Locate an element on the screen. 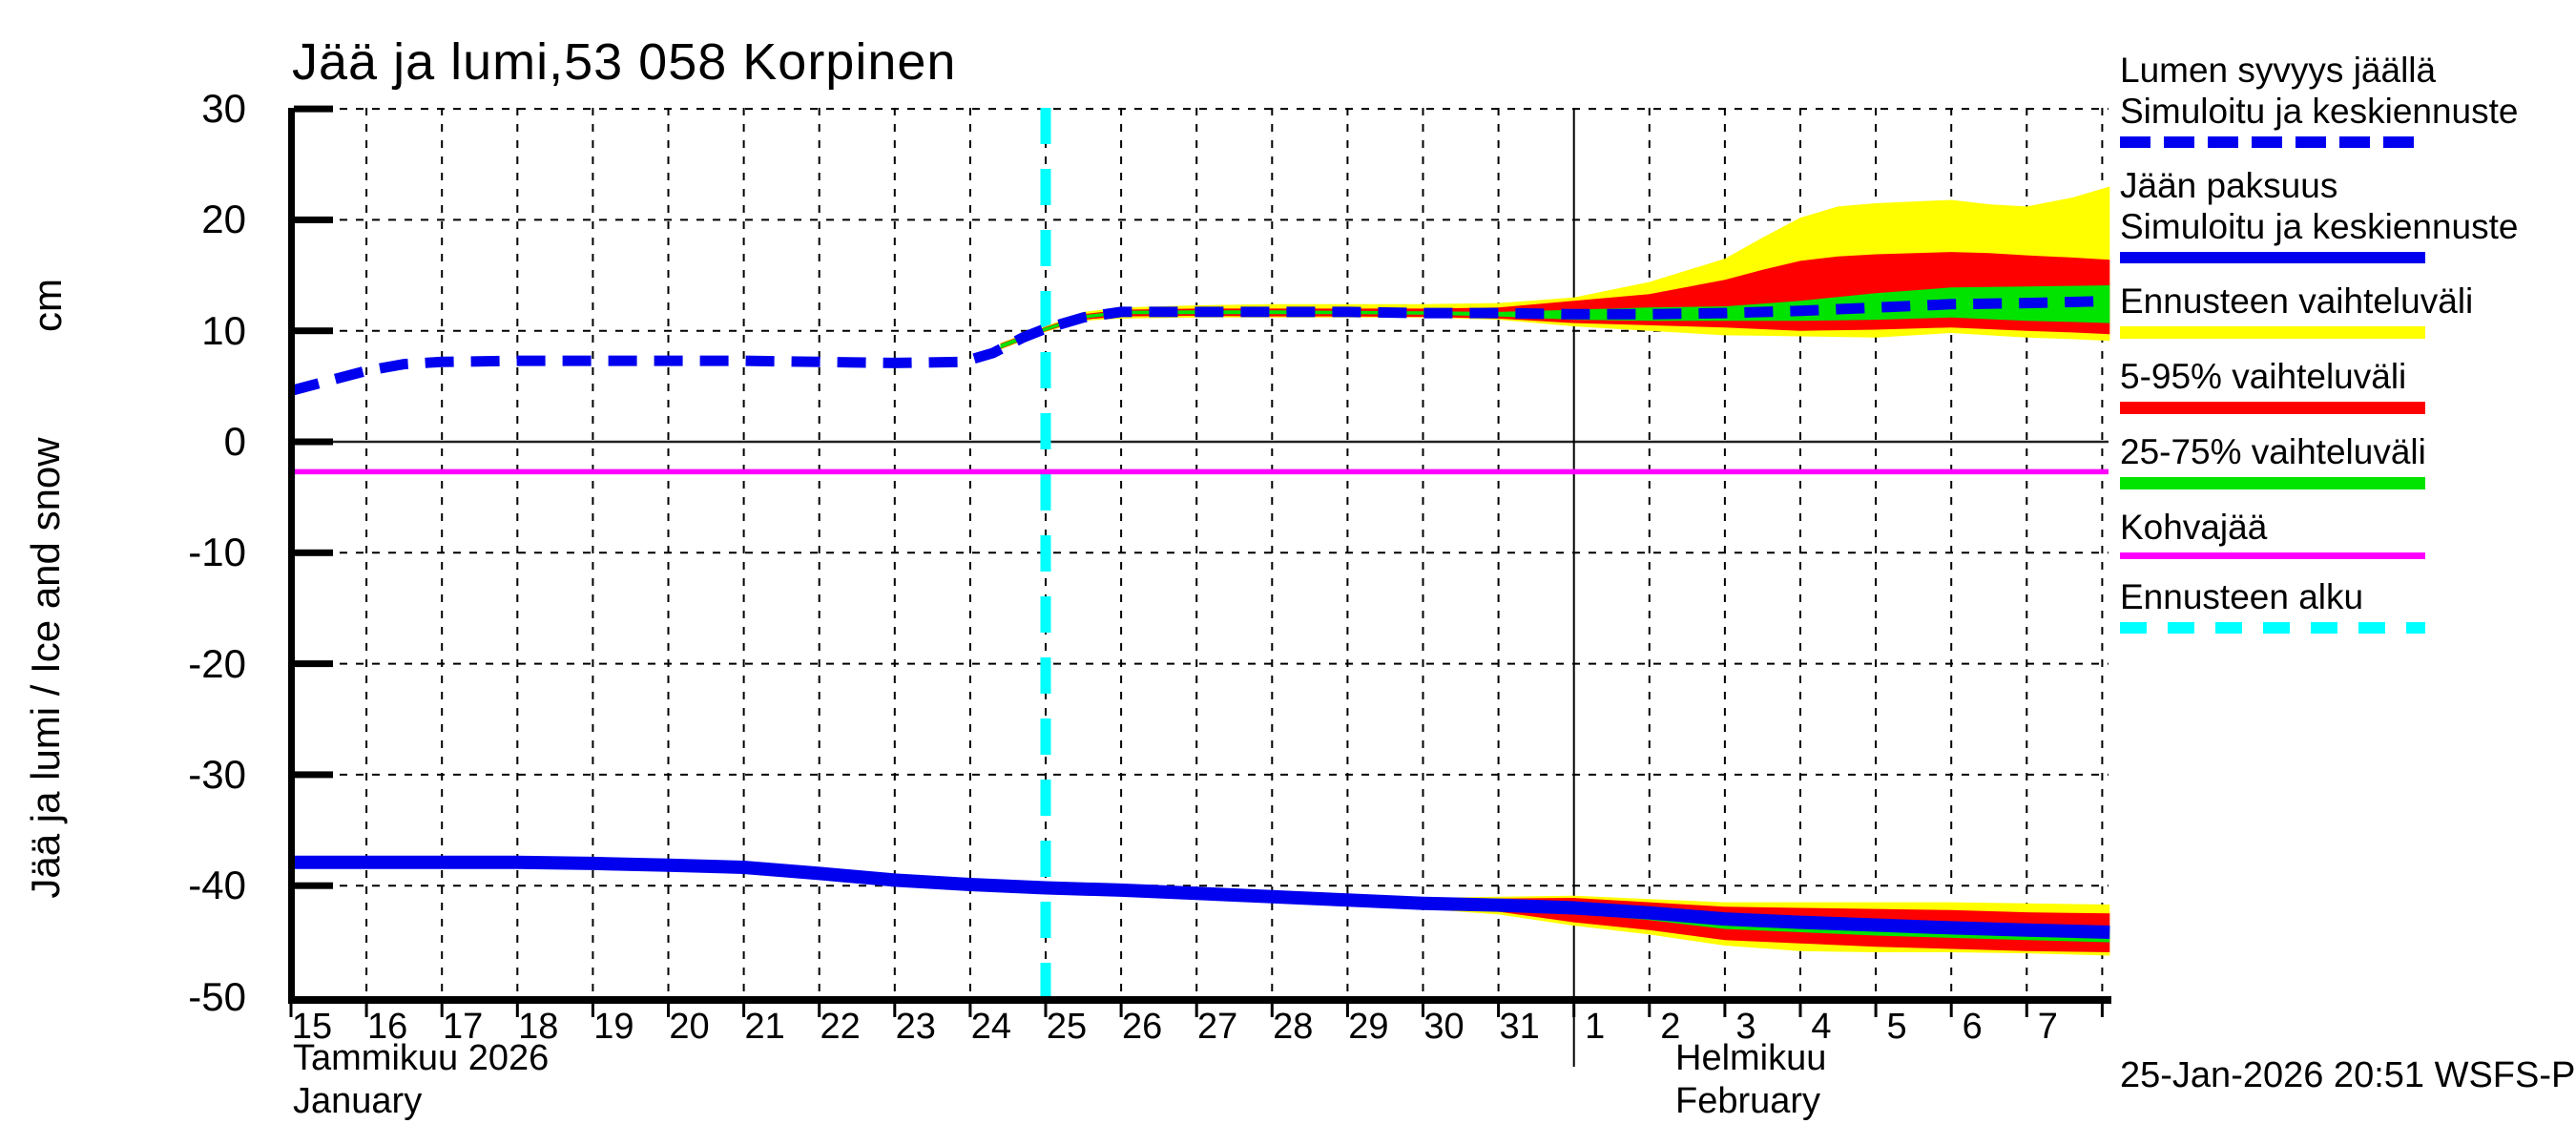  x-tick-label: 6 is located at coordinates (1972, 1027).